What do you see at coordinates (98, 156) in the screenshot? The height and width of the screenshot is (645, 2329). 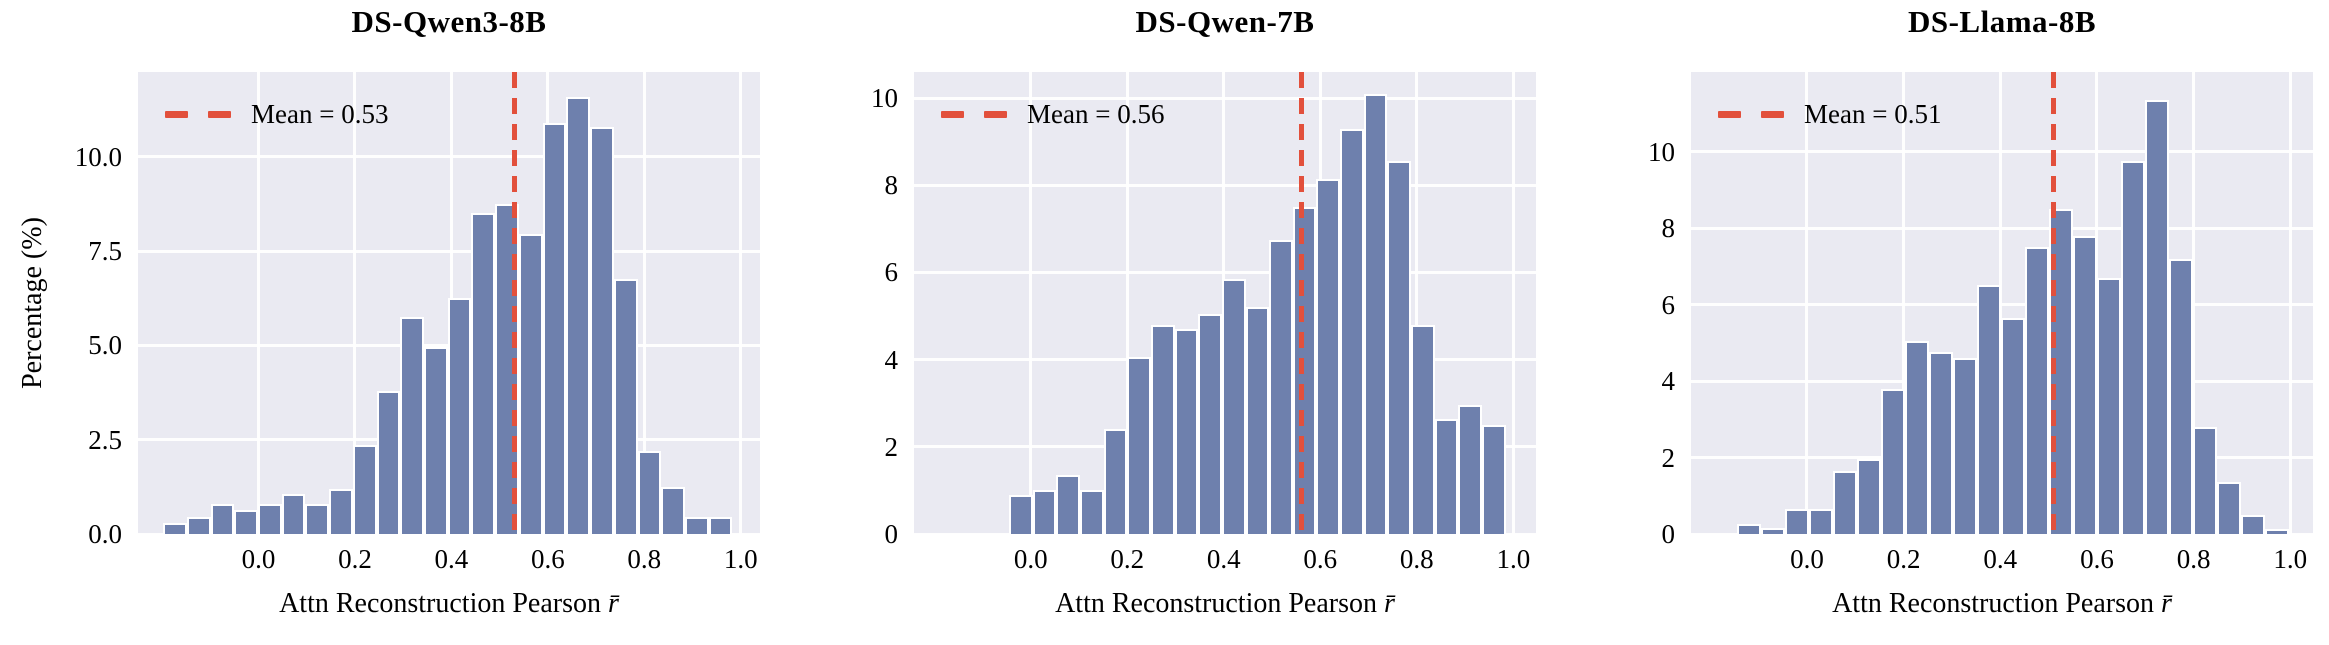 I see `y-tick-label: 10.0` at bounding box center [98, 156].